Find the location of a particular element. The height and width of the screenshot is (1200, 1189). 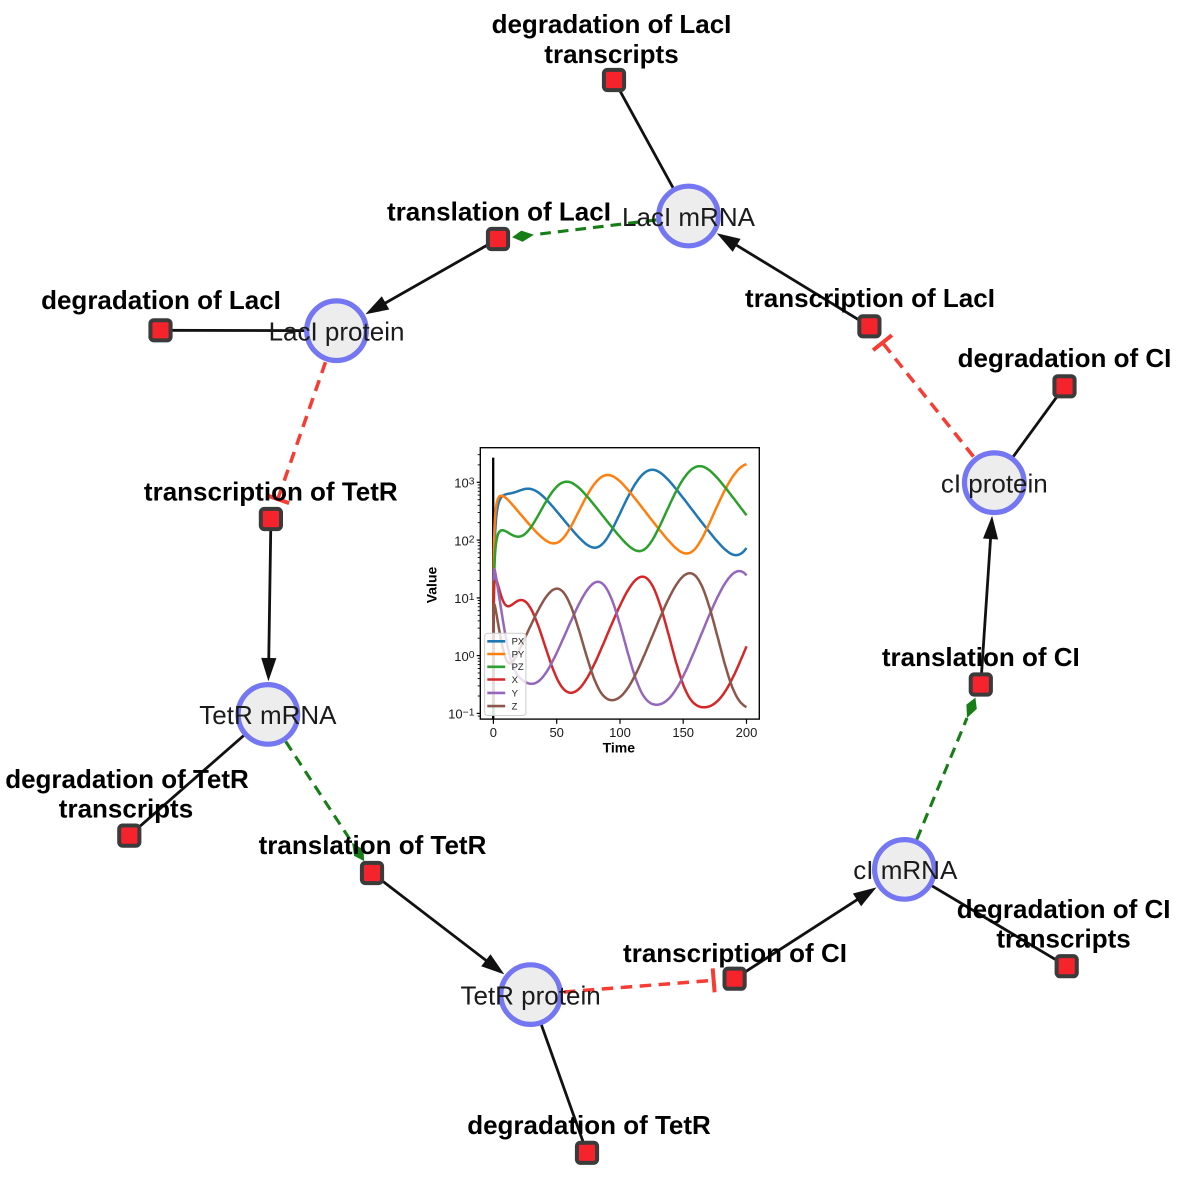

svg-text: TetR mRNA is located at coordinates (268, 715).